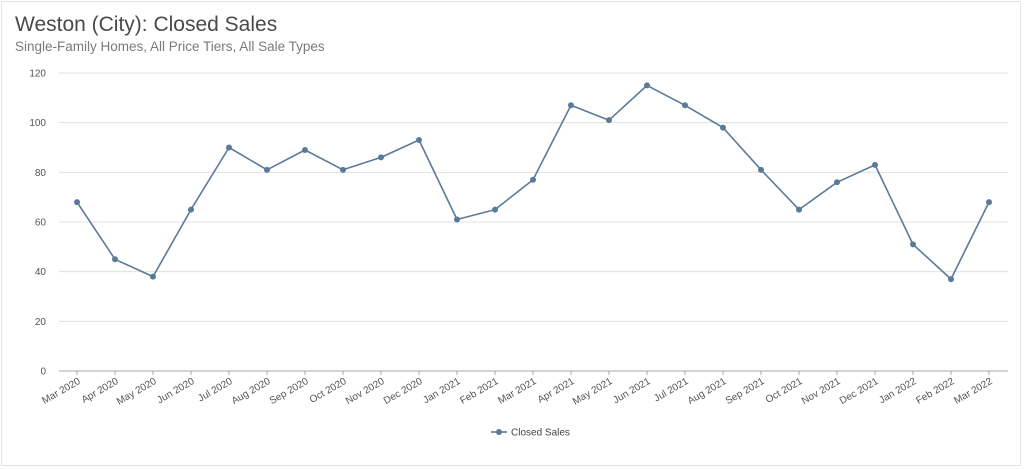  Describe the element at coordinates (403, 391) in the screenshot. I see `x-tick-label: Dec 2020` at that location.